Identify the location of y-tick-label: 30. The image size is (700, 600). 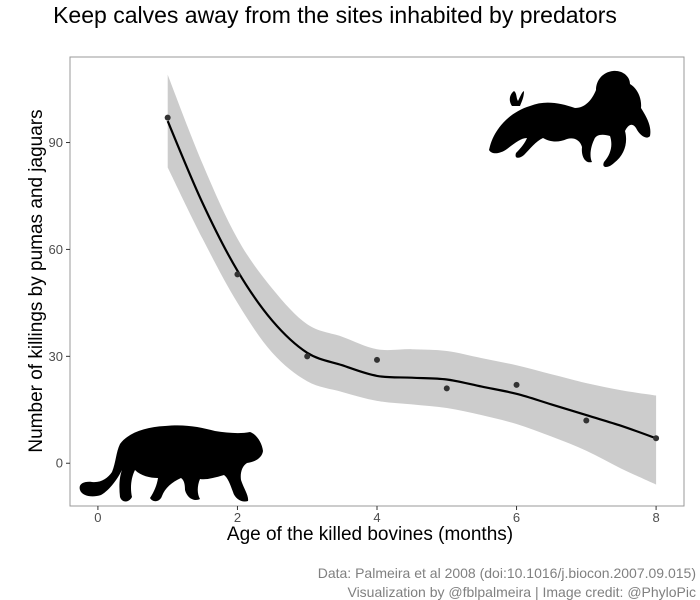
(56, 356).